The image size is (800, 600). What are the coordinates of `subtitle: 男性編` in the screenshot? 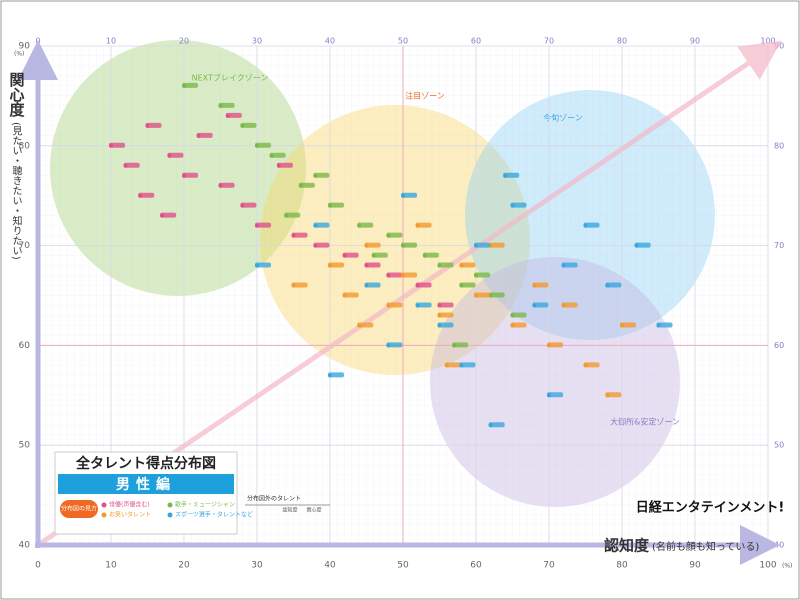 It's located at (146, 484).